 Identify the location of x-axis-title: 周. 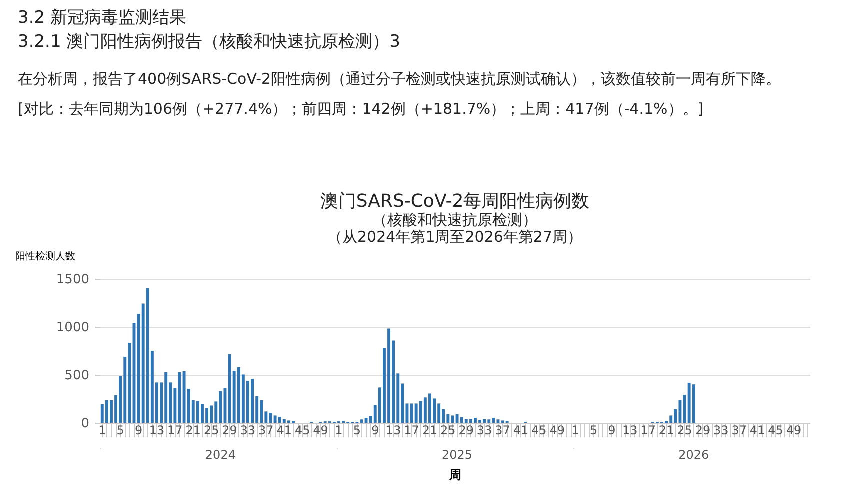
(455, 475).